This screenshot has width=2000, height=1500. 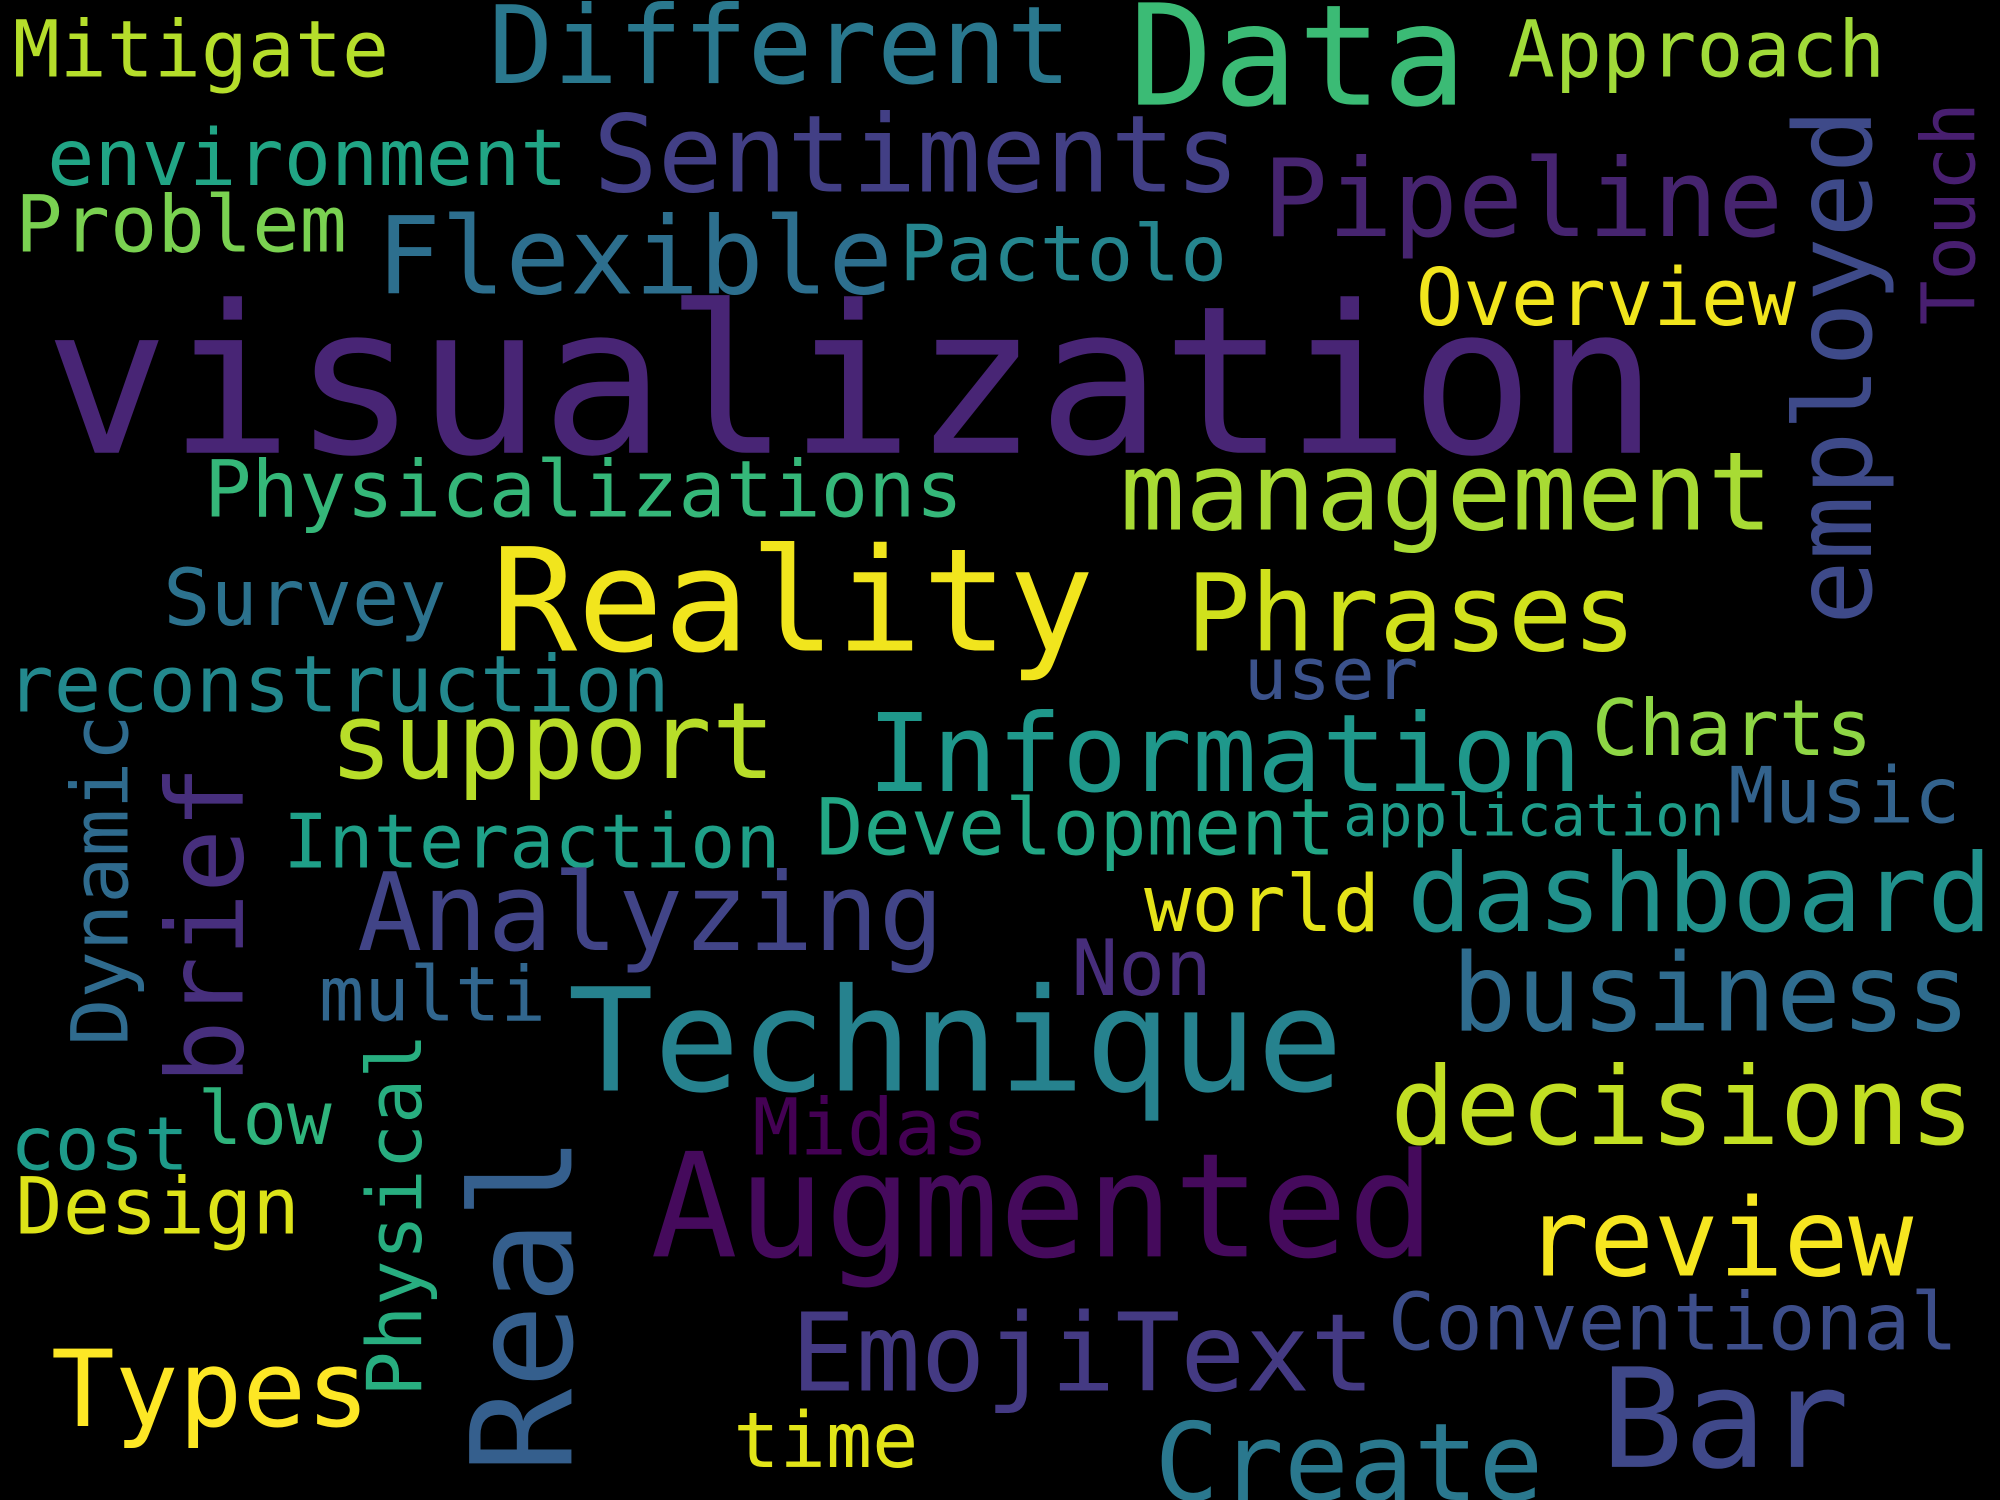 What do you see at coordinates (1844, 797) in the screenshot?
I see `word: Music` at bounding box center [1844, 797].